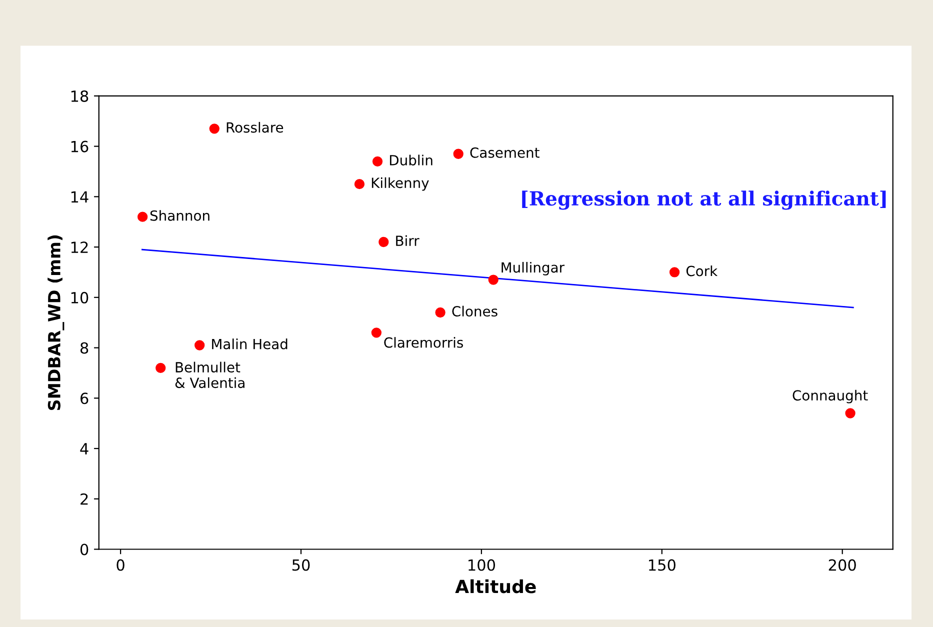 Image resolution: width=933 pixels, height=627 pixels. I want to click on y-tick-label: 10, so click(79, 298).